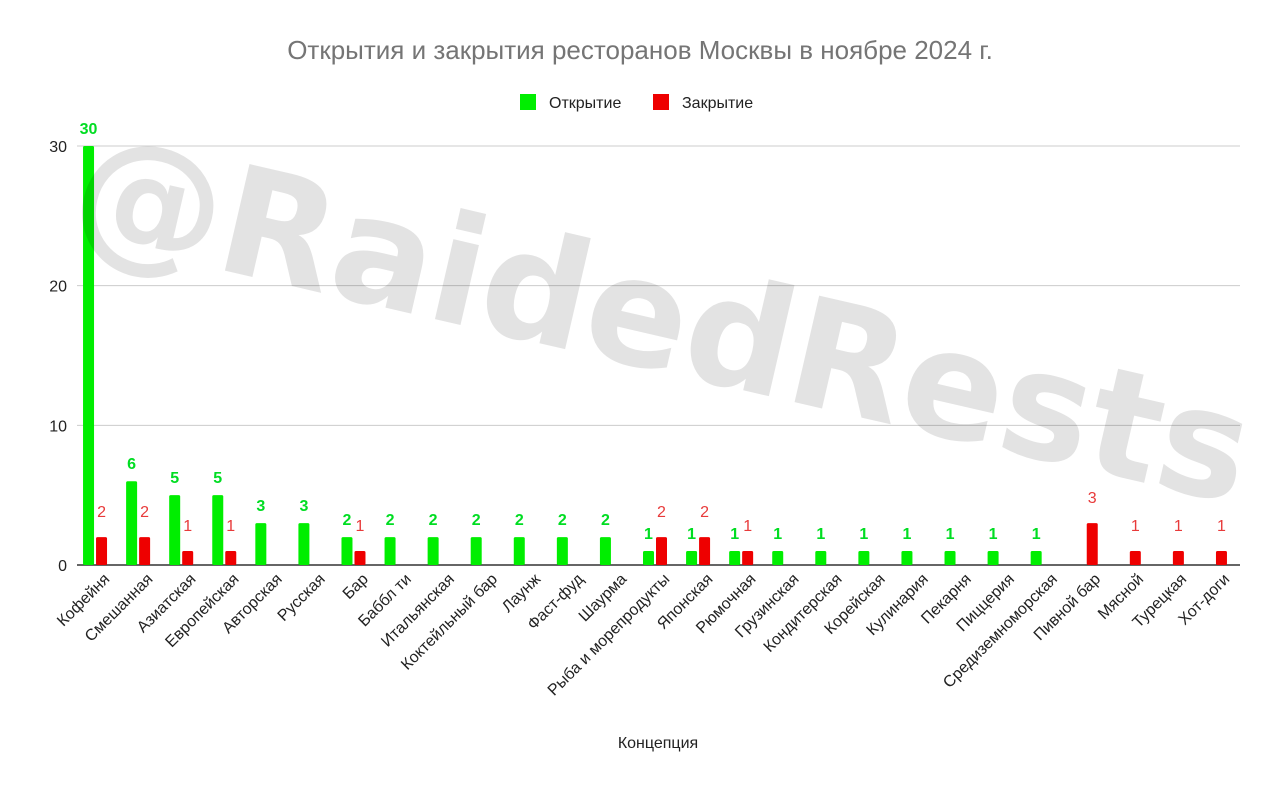 This screenshot has width=1280, height=790. What do you see at coordinates (717, 103) in the screenshot?
I see `legend-label-close: Закрытие` at bounding box center [717, 103].